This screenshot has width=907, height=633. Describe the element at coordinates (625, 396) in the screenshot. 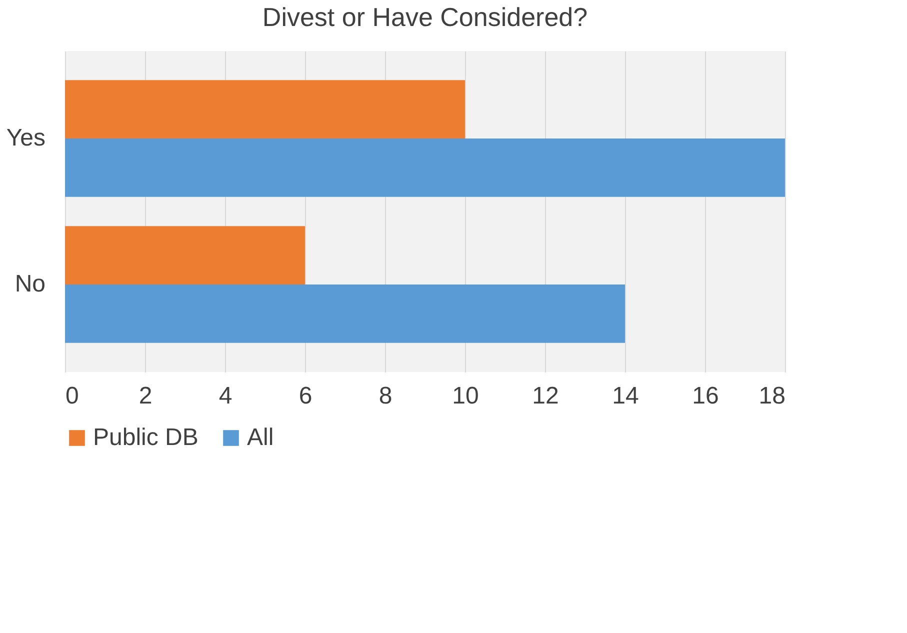

I see `x-tick-label: 14` at that location.